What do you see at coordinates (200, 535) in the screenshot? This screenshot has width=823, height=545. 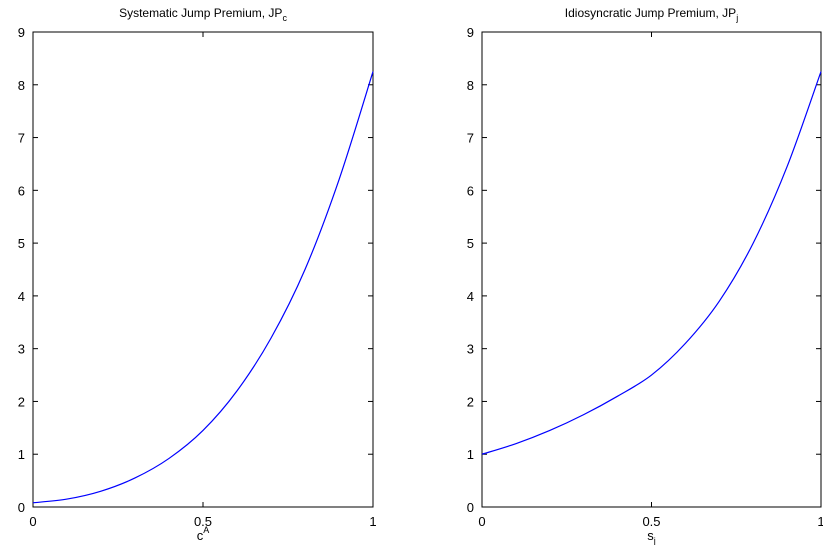 I see `x-axis-label-main: c` at bounding box center [200, 535].